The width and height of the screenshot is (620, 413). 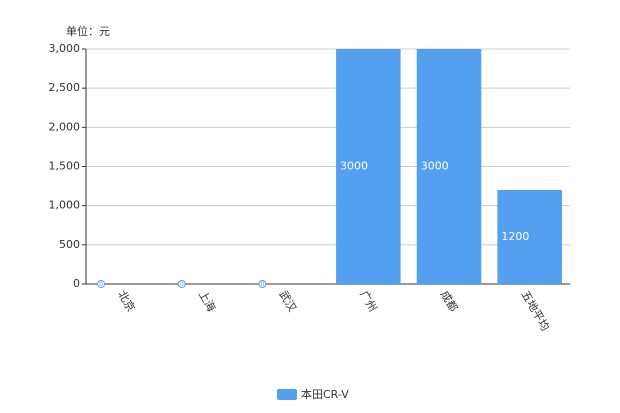 I want to click on x-tick-label: 北京, so click(x=126, y=301).